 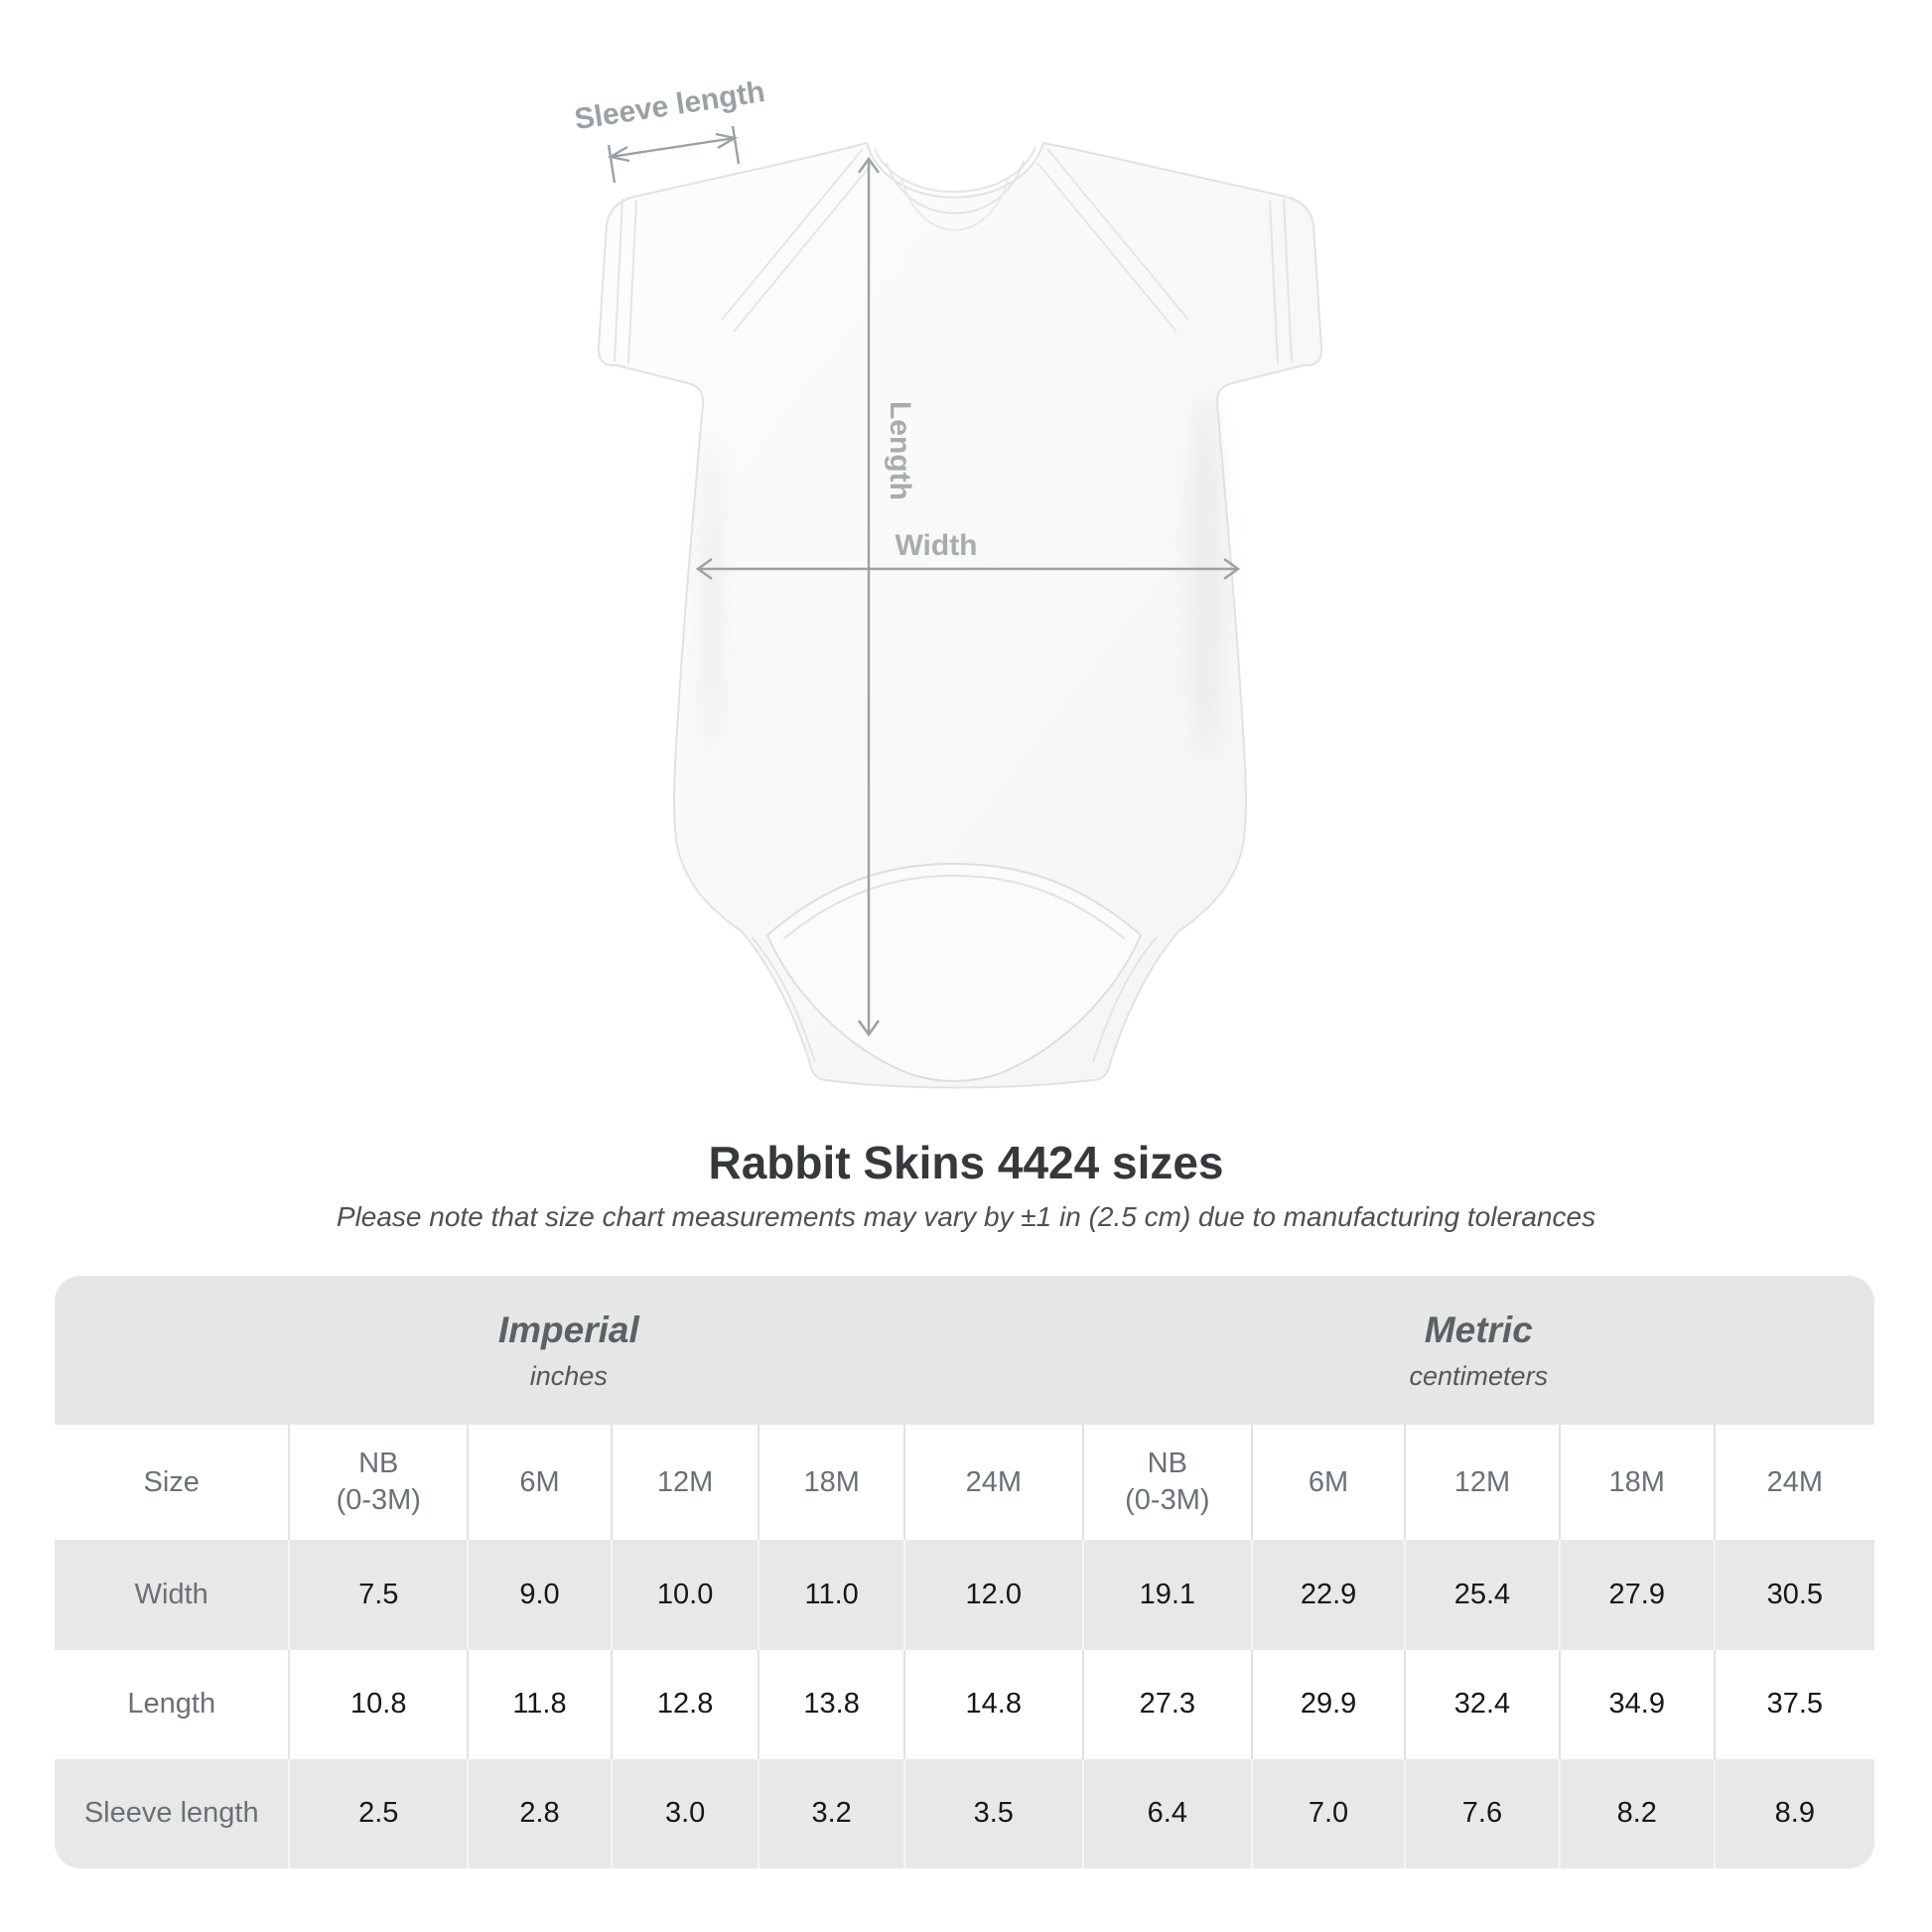 What do you see at coordinates (1794, 1813) in the screenshot?
I see `sleeve-value: 8.9` at bounding box center [1794, 1813].